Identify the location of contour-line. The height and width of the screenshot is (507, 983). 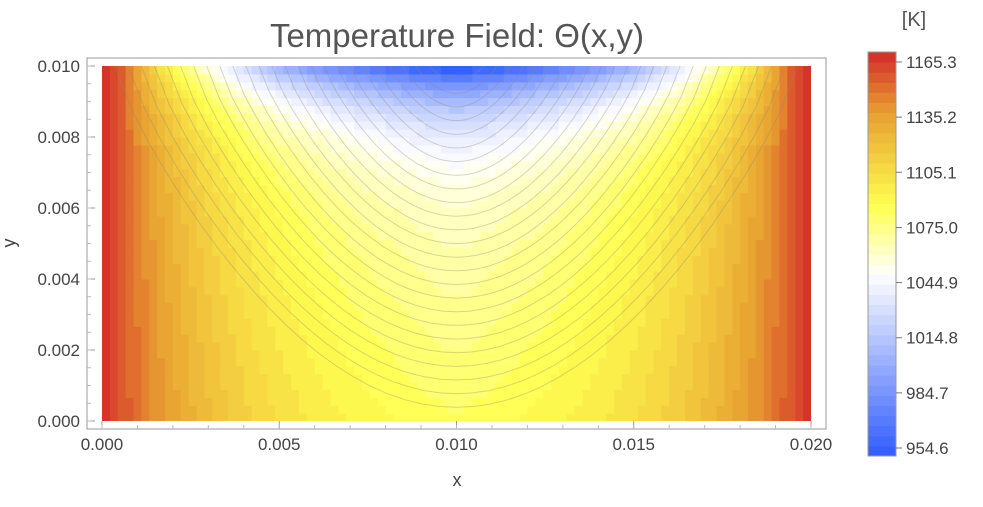
(456, 114).